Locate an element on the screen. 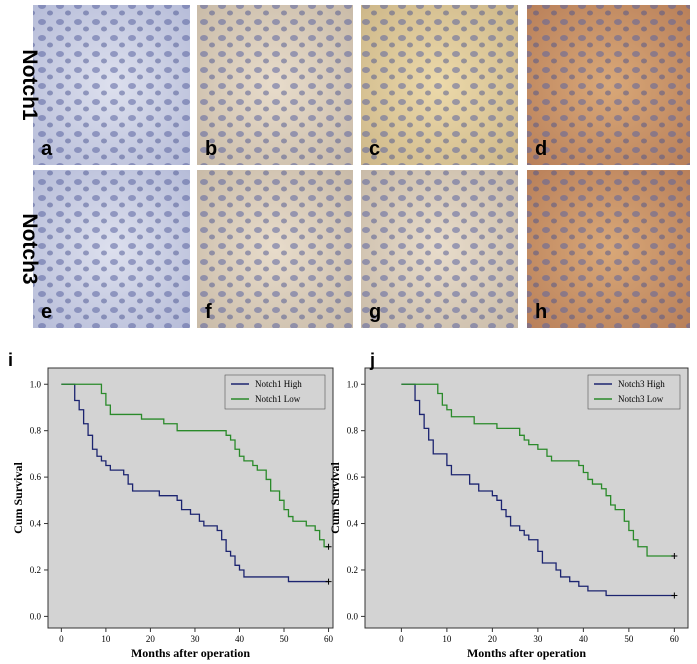 This screenshot has height=664, width=697. panel-label: d is located at coordinates (541, 149).